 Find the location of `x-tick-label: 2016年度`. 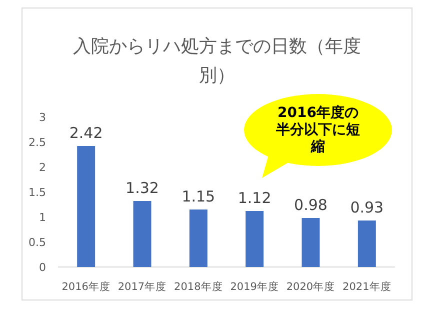

x-tick-label: 2016年度 is located at coordinates (86, 286).